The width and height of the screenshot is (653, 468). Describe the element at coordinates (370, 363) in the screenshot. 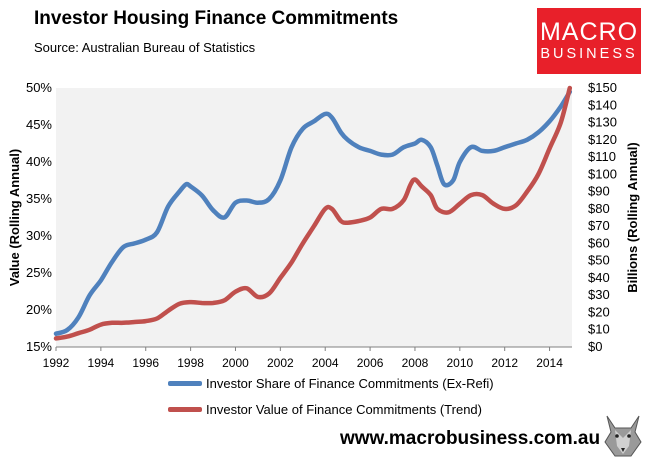

I see `x-tick-label: 2006` at that location.